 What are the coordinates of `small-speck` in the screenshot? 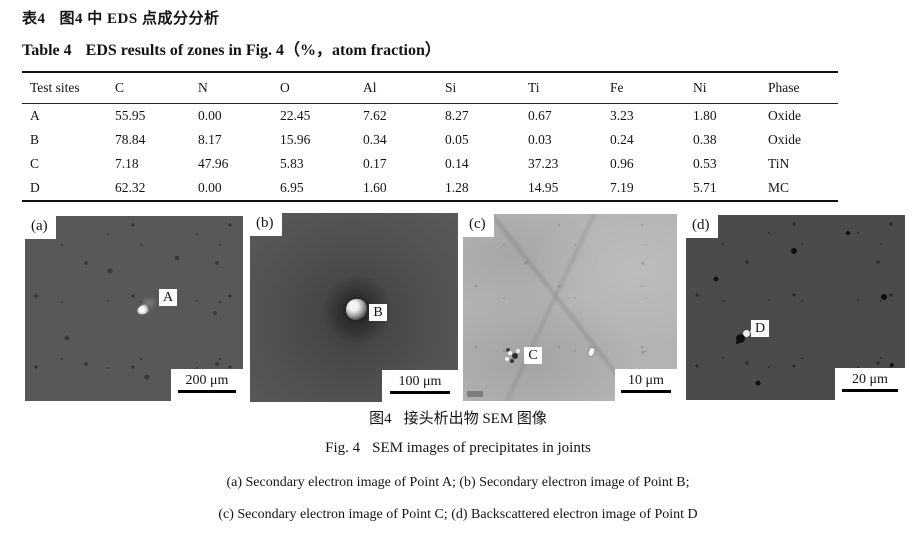 It's located at (591, 352).